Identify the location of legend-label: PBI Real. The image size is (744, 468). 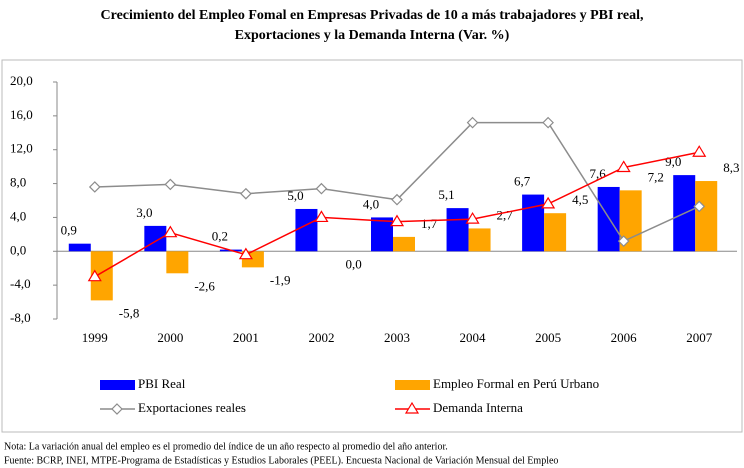
(162, 383).